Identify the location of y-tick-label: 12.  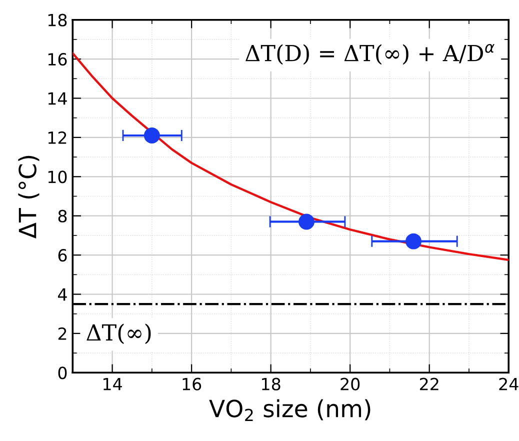
(57, 137).